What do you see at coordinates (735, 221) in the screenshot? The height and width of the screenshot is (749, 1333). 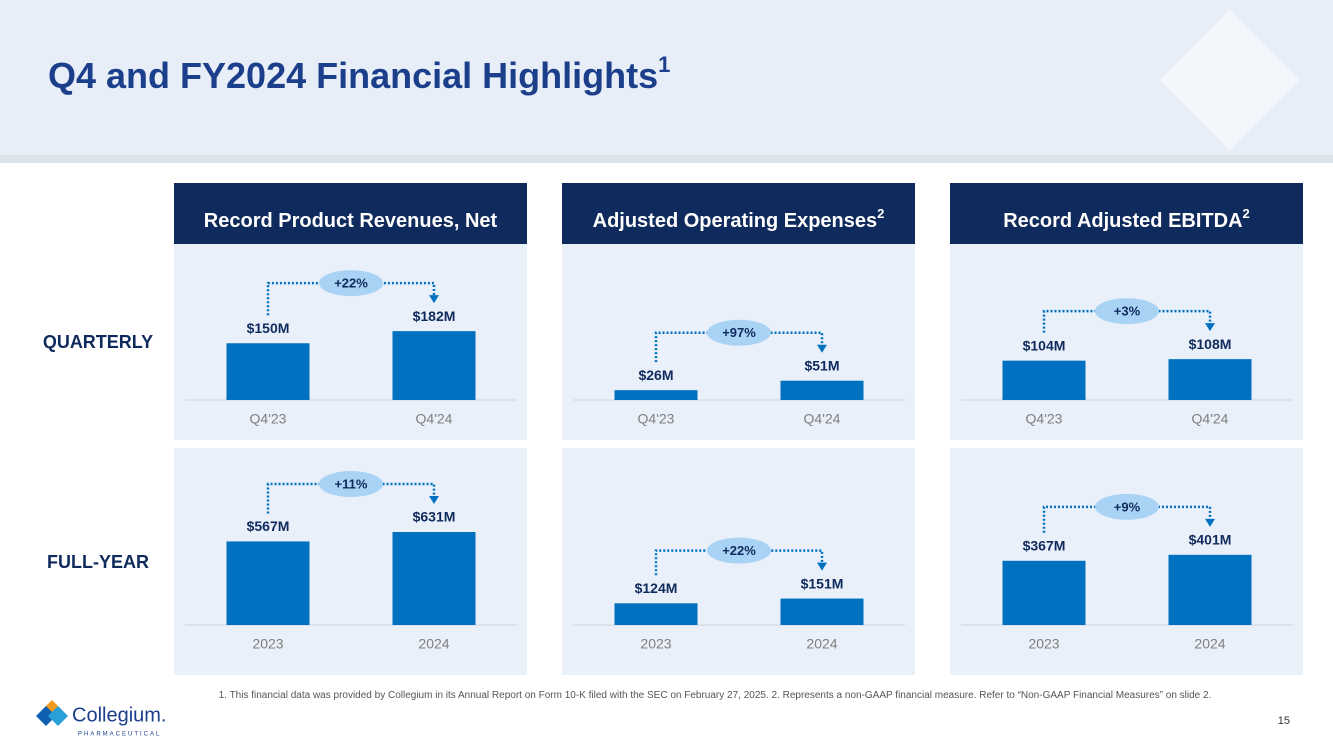 I see `panel-title-text: Adjusted Operating Expenses` at bounding box center [735, 221].